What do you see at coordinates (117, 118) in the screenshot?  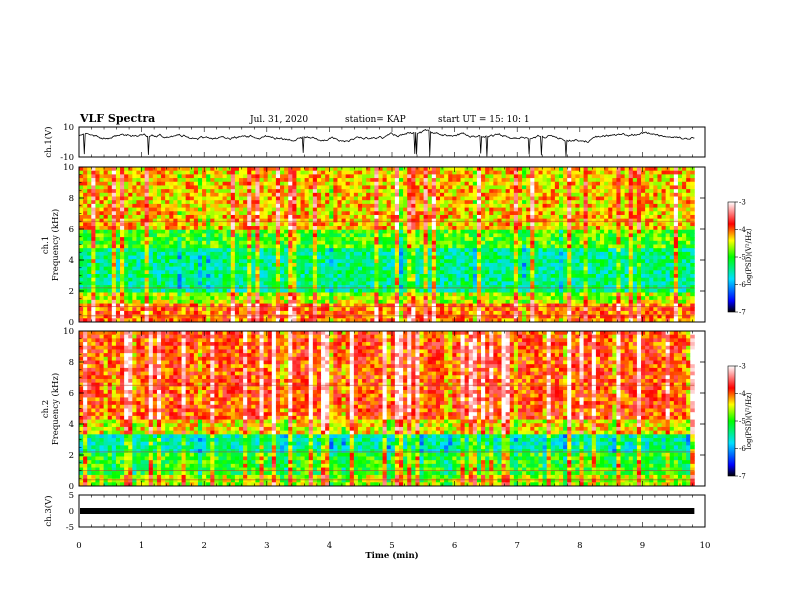 I see `figure-title: VLF Spectra` at bounding box center [117, 118].